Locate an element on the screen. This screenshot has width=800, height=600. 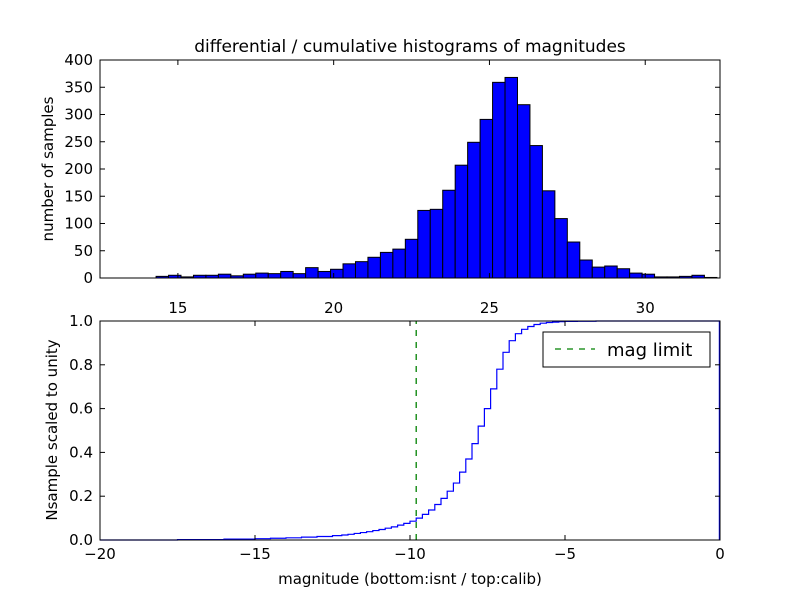
y-tick-label: 0.0 is located at coordinates (81, 540).